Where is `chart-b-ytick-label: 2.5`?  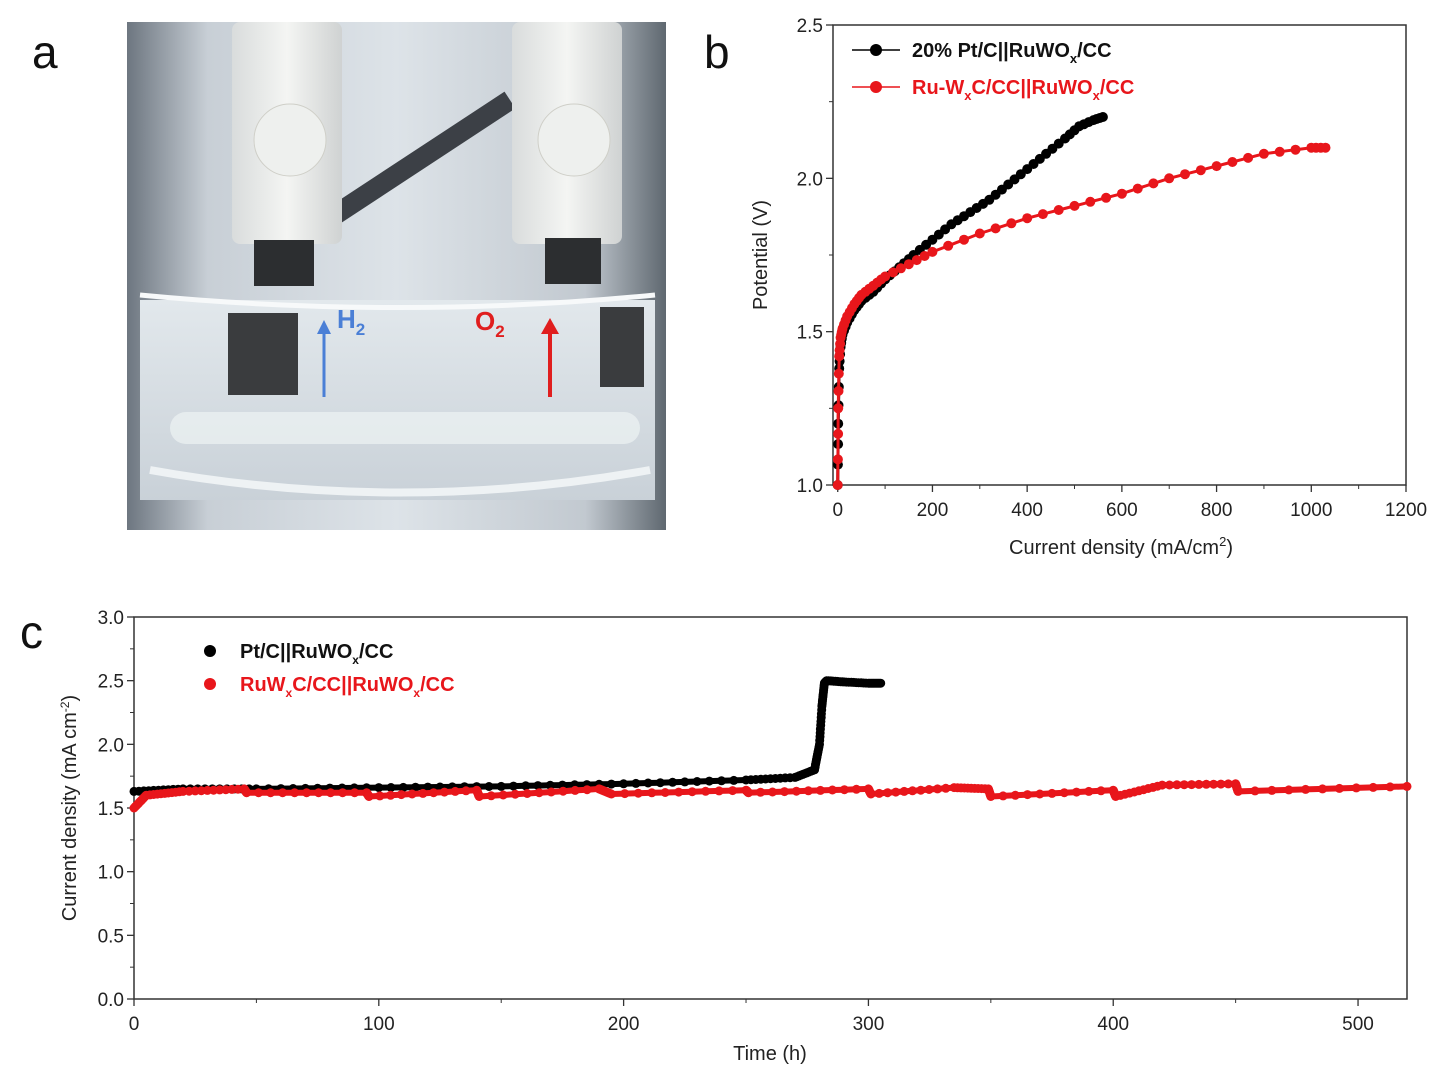
chart-b-ytick-label: 2.5 is located at coordinates (810, 26).